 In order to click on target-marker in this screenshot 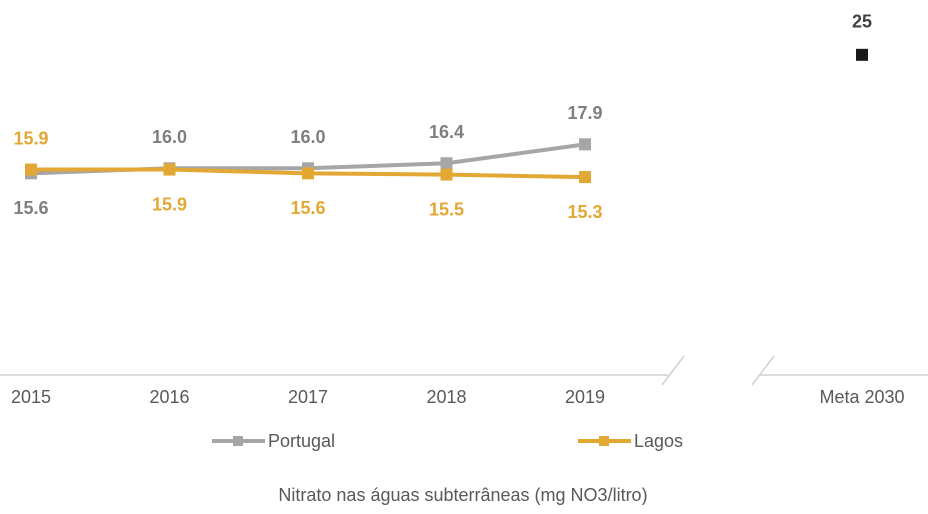, I will do `click(862, 54)`.